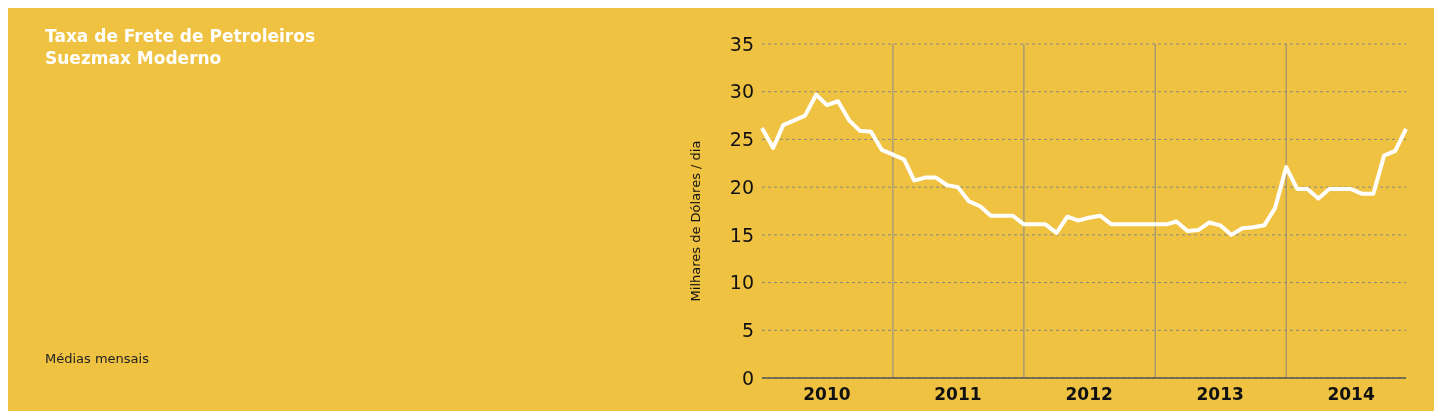 The width and height of the screenshot is (1442, 419). What do you see at coordinates (747, 329) in the screenshot?
I see `y-tick-label: 5` at bounding box center [747, 329].